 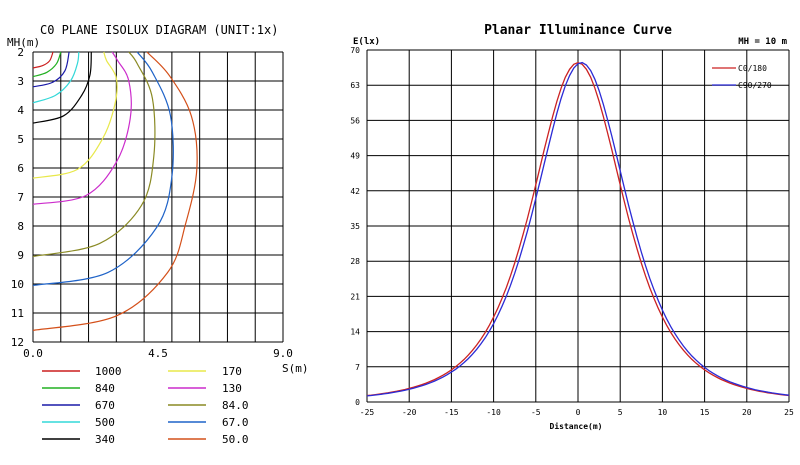 I want to click on isolux-y-tick-label: 7, so click(x=20, y=197).